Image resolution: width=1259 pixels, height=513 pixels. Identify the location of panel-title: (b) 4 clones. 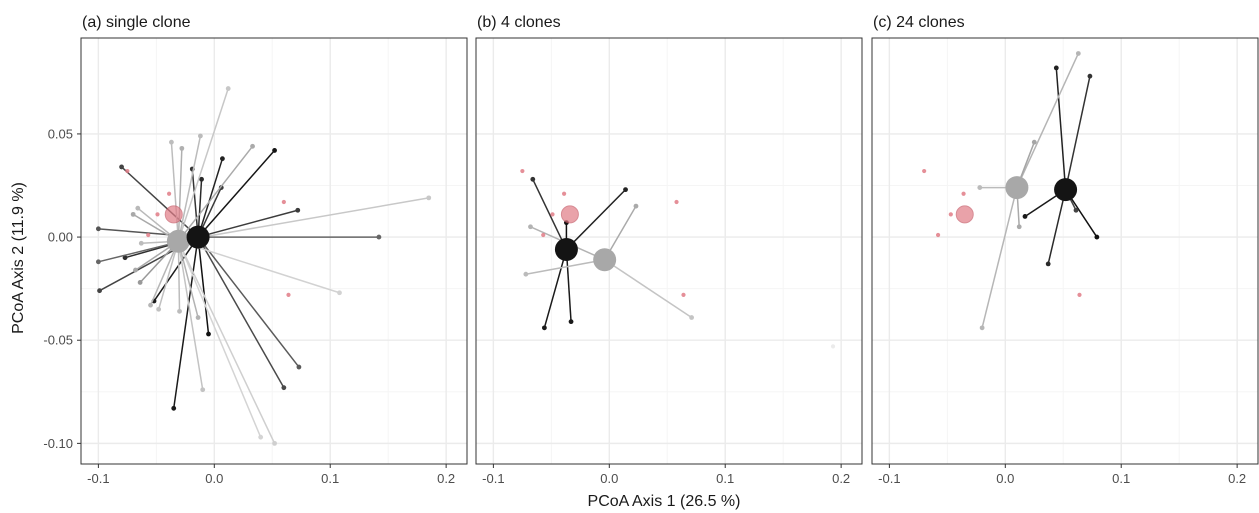
(519, 22).